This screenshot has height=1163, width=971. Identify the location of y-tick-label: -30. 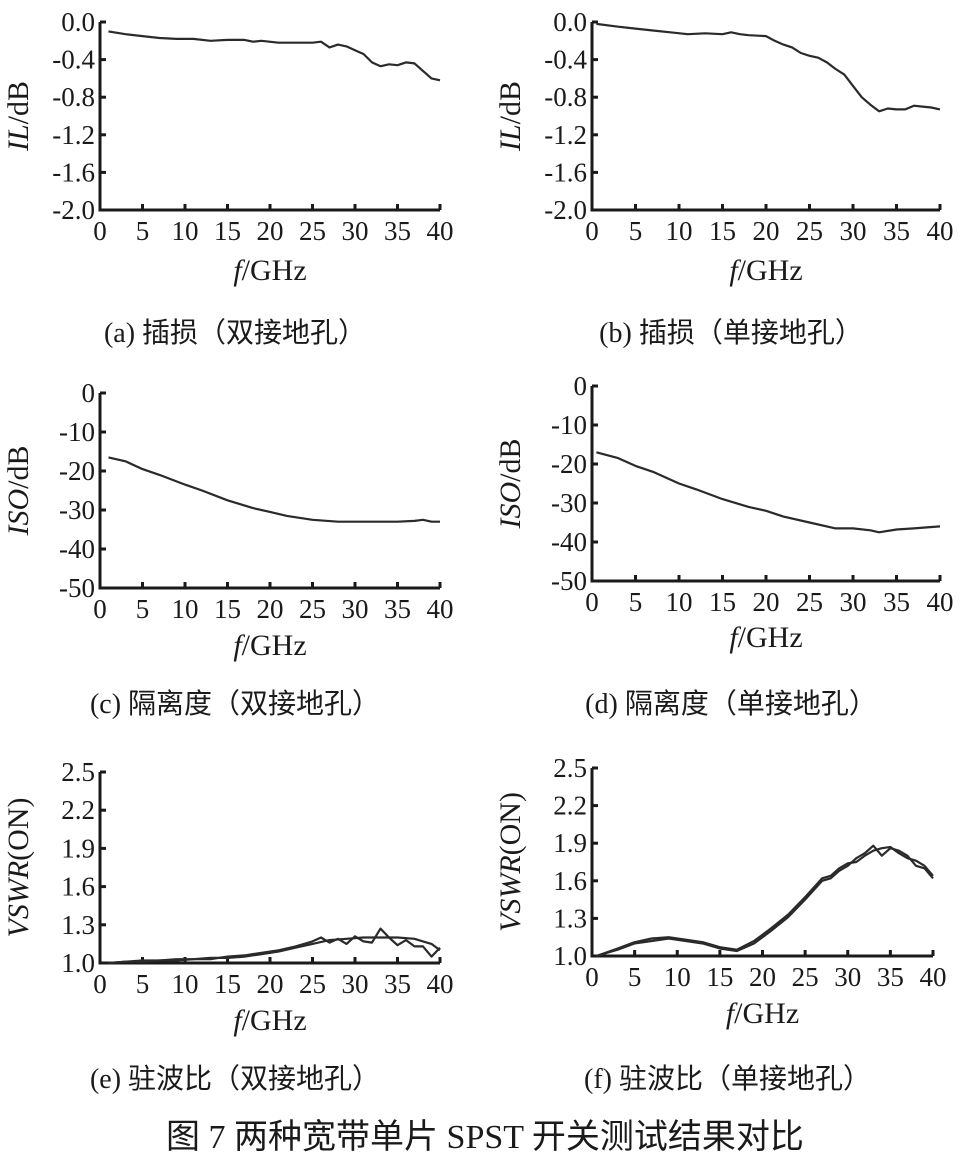
(569, 503).